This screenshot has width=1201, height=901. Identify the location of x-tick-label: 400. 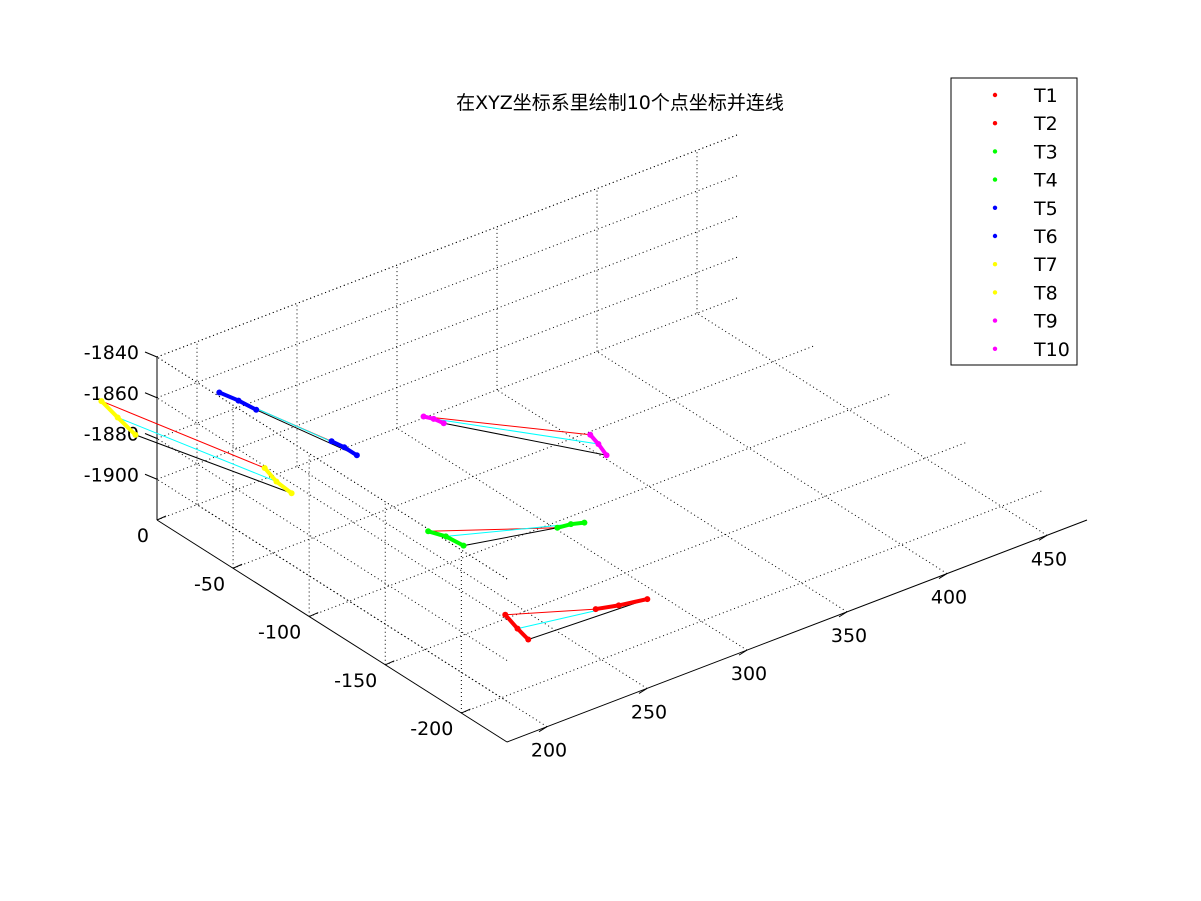
(949, 598).